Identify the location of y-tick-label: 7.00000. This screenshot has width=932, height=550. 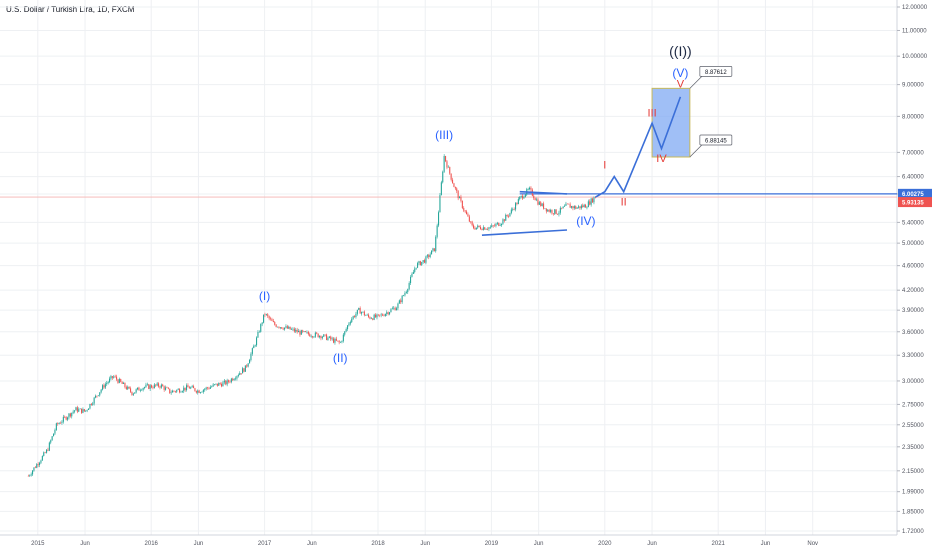
(913, 153).